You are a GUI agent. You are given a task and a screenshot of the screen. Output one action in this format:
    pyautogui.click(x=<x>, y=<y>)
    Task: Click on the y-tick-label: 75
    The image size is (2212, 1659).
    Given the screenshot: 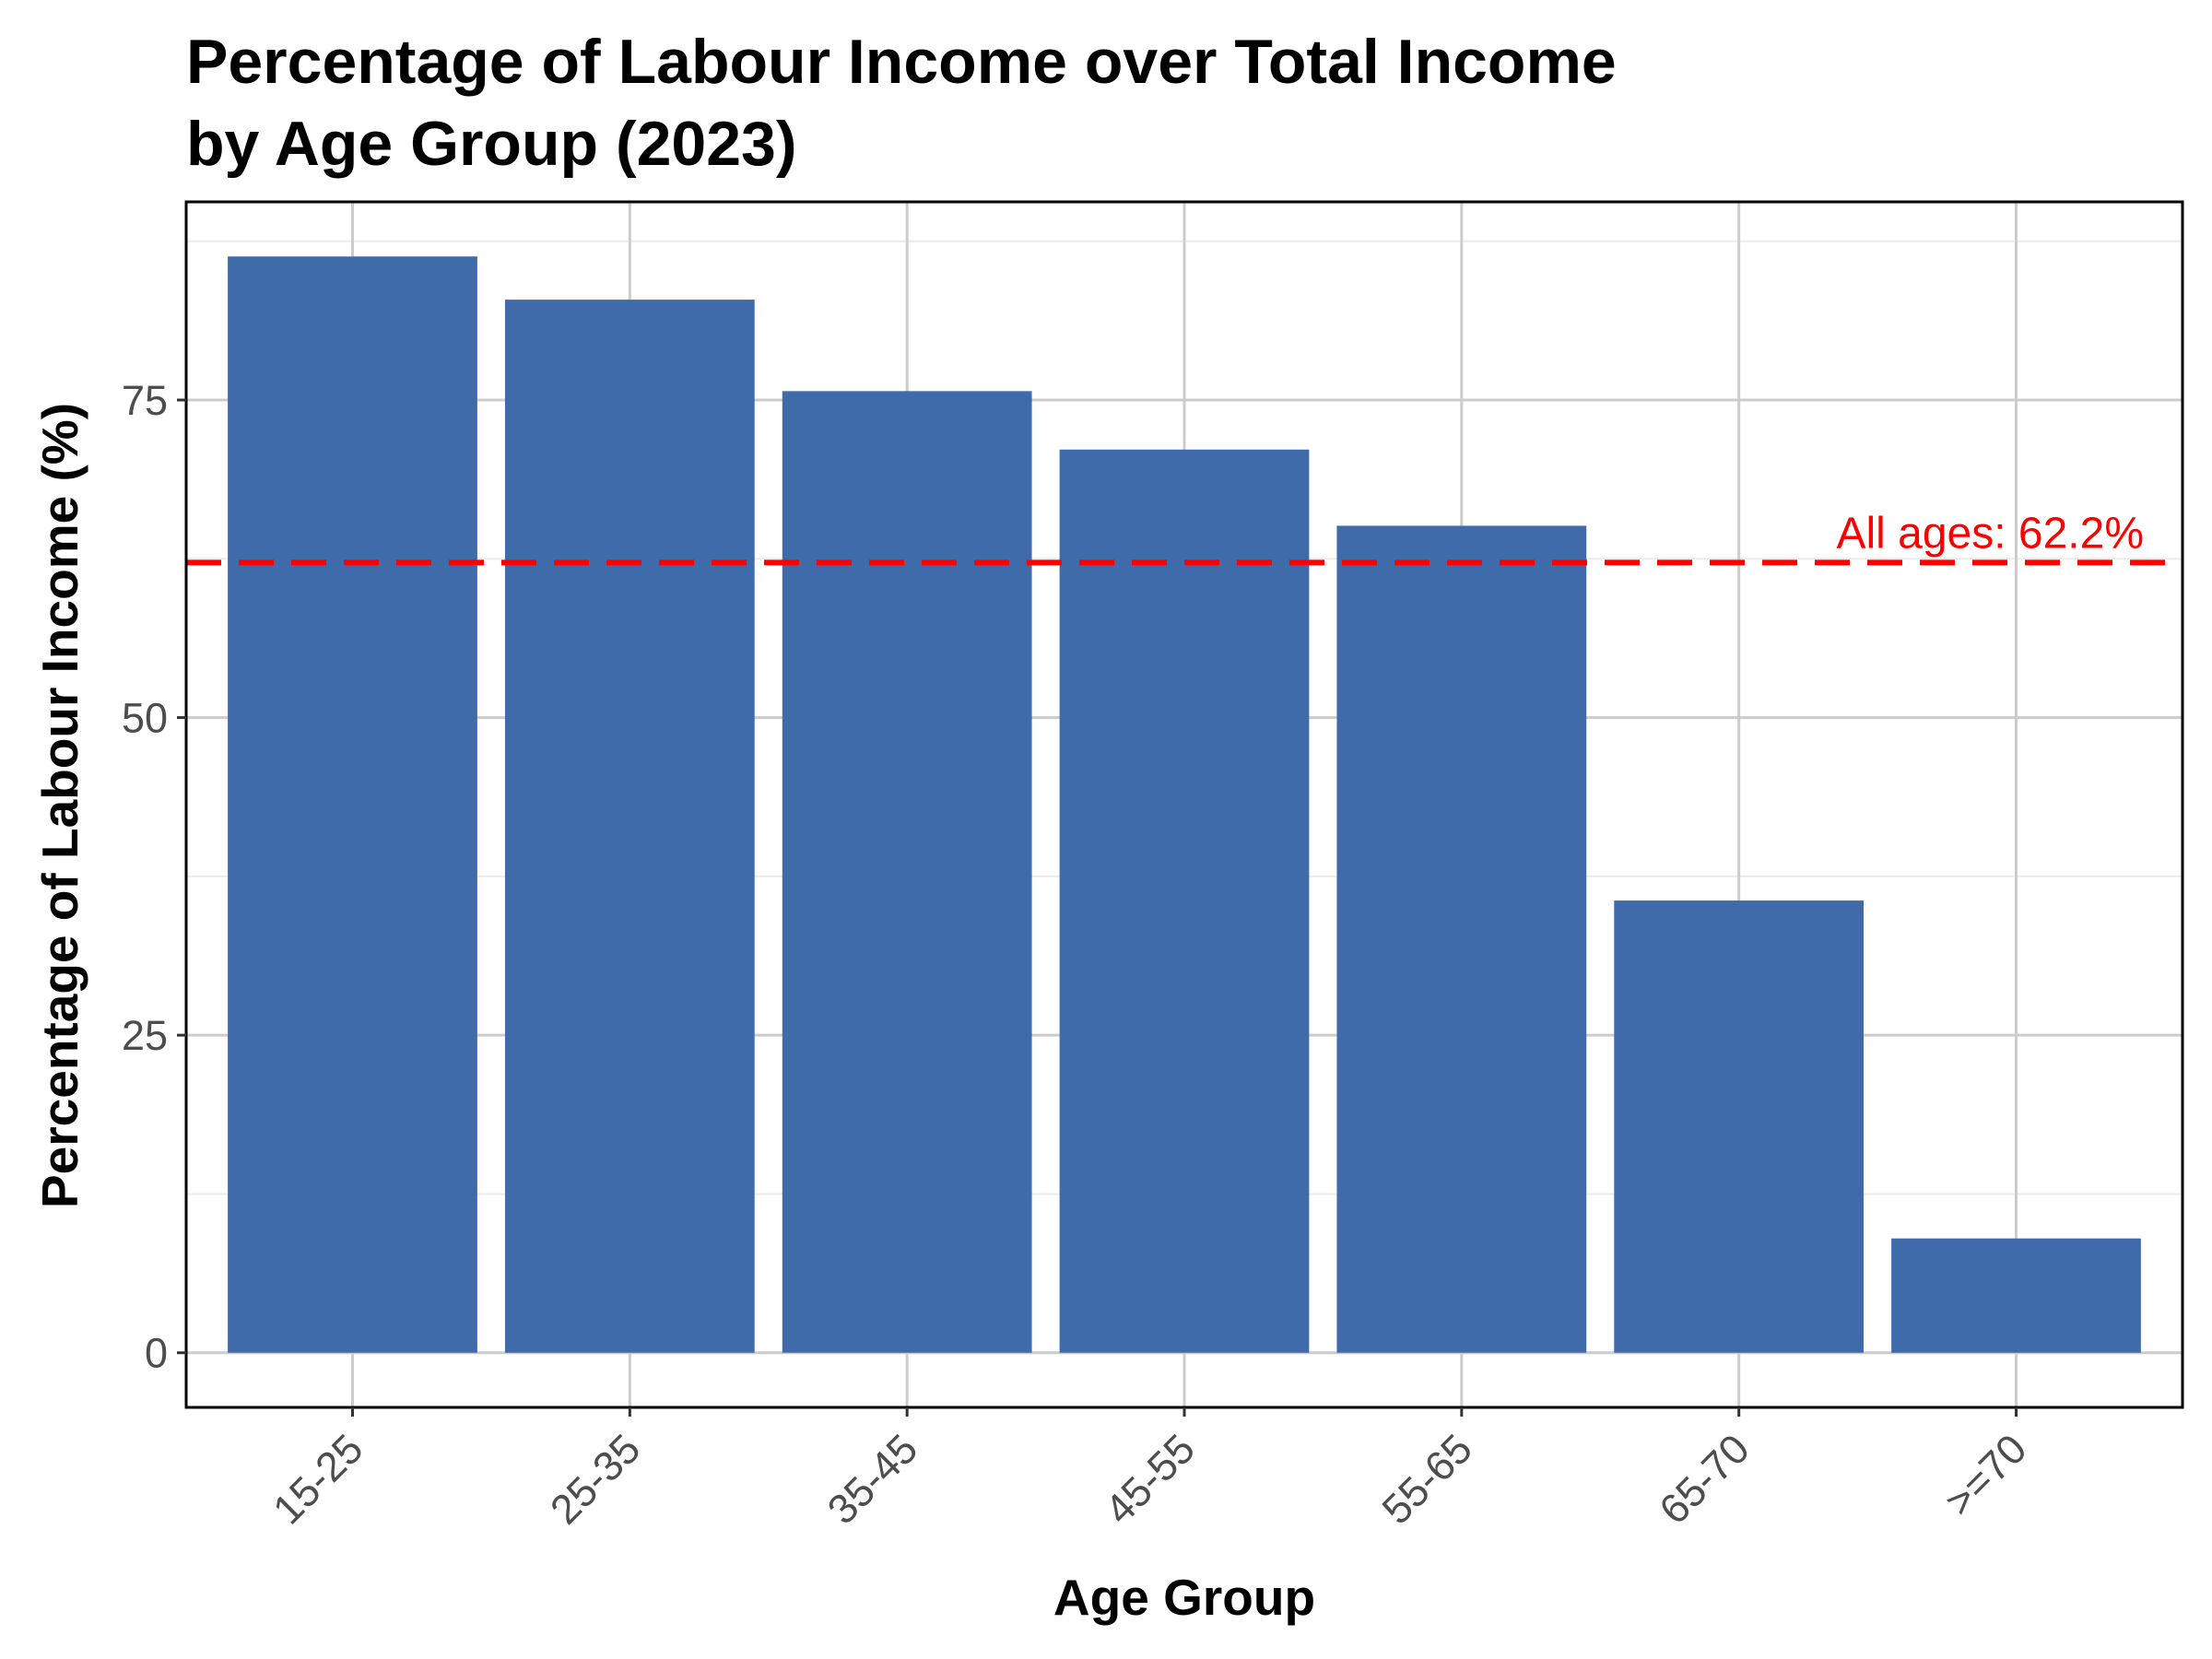 What is the action you would take?
    pyautogui.click(x=145, y=400)
    